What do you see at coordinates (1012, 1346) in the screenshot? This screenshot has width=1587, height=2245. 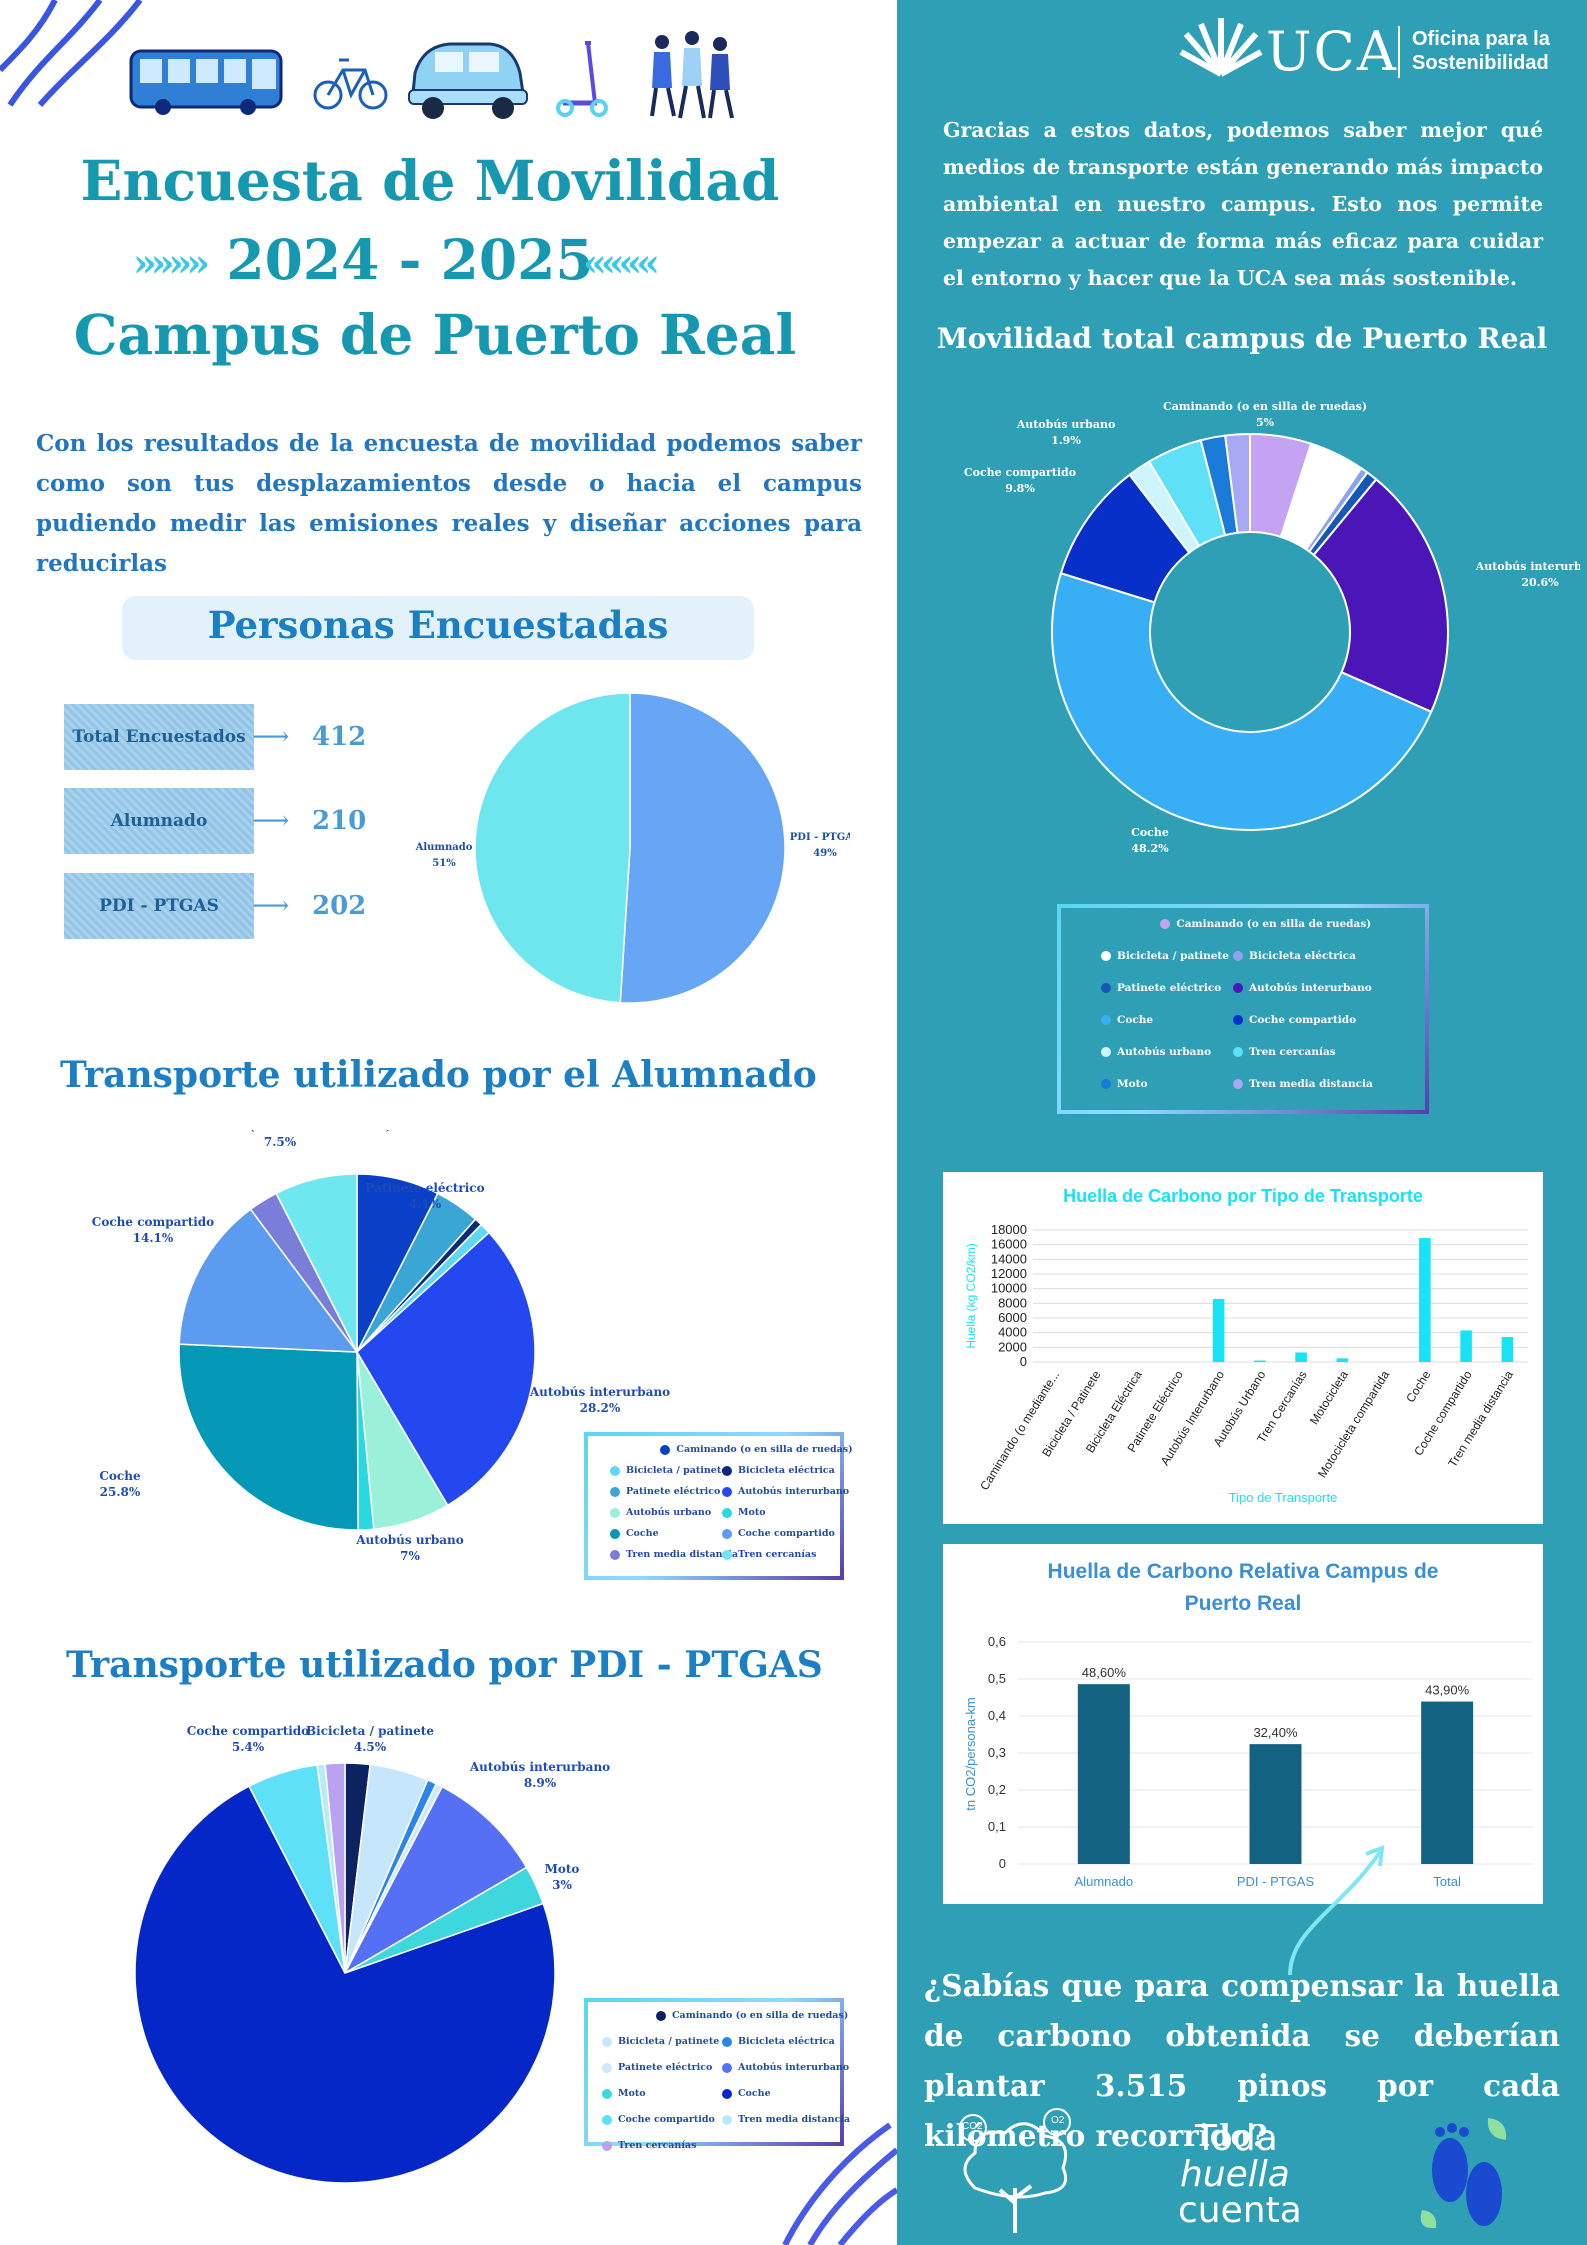 I see `y-tick-label: 2000` at bounding box center [1012, 1346].